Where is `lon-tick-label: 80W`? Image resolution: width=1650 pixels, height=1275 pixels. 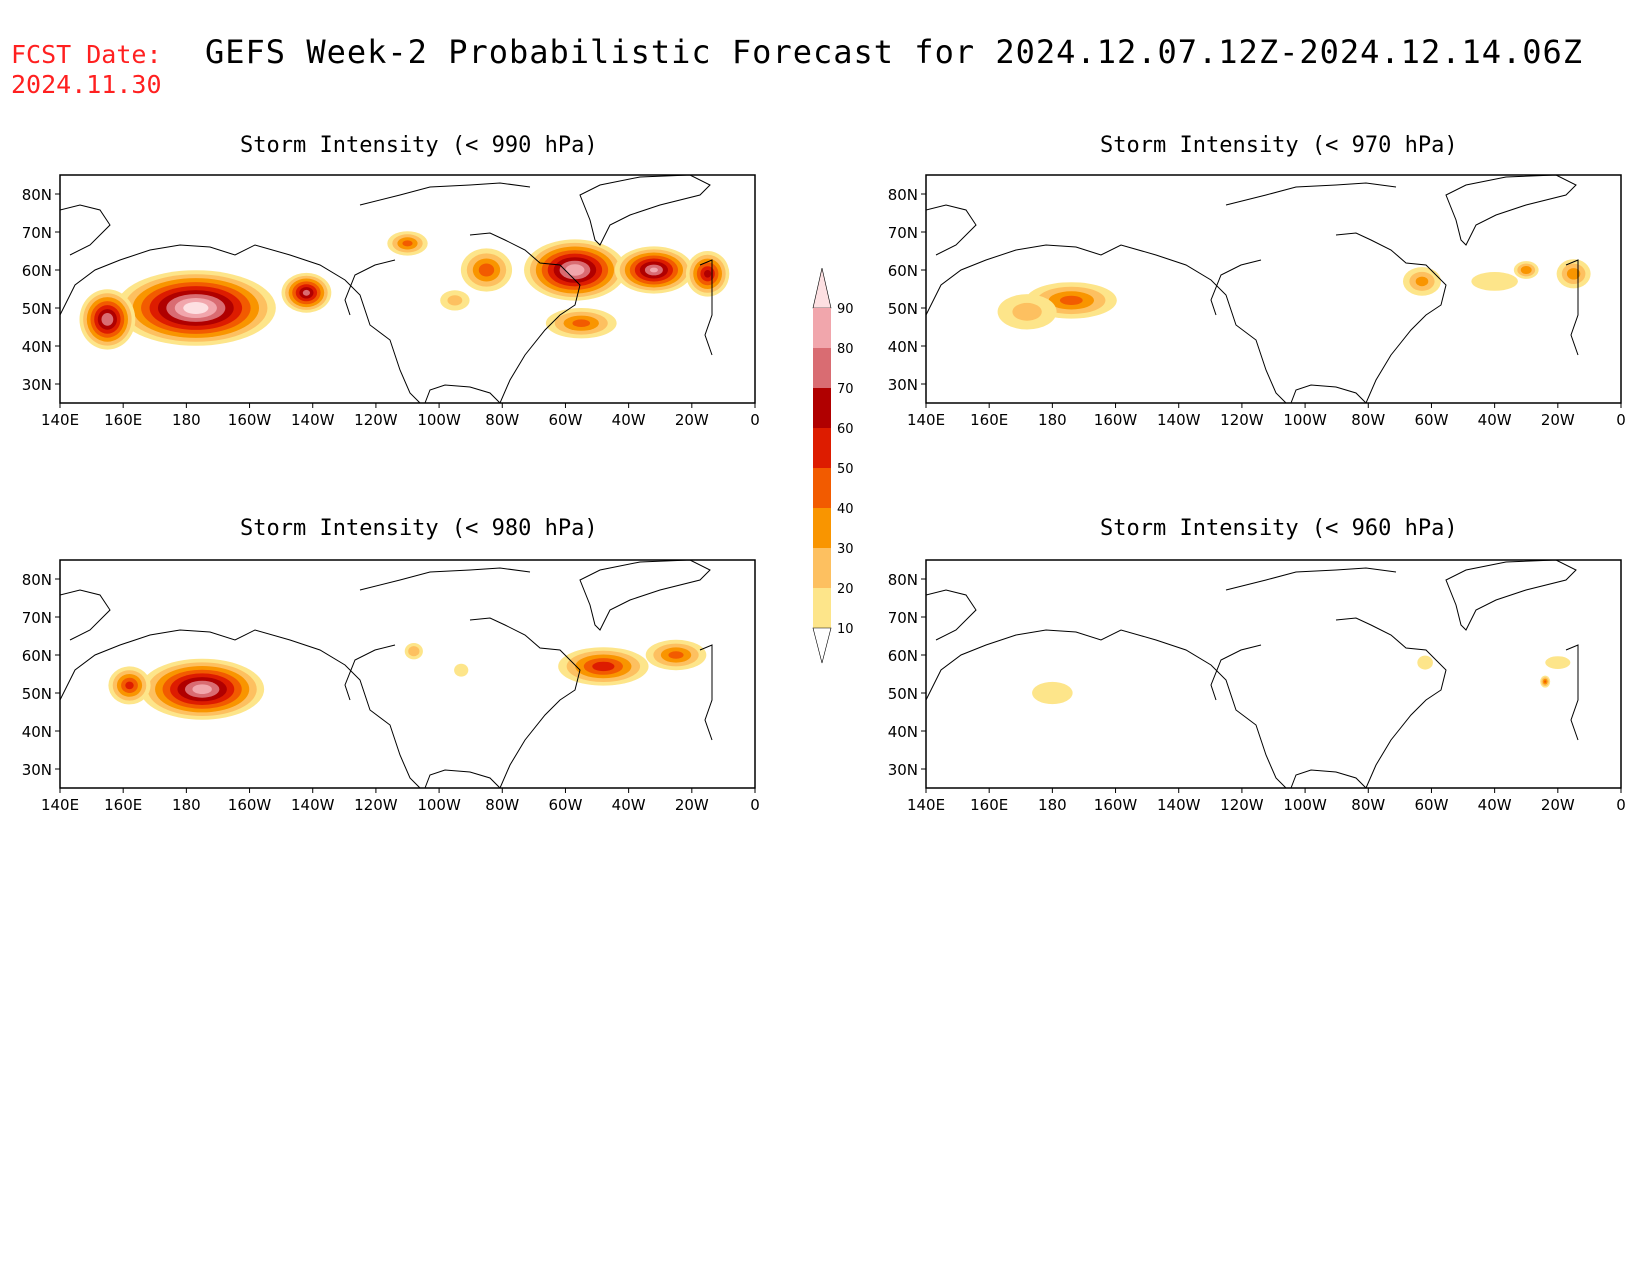 lon-tick-label: 80W is located at coordinates (502, 420).